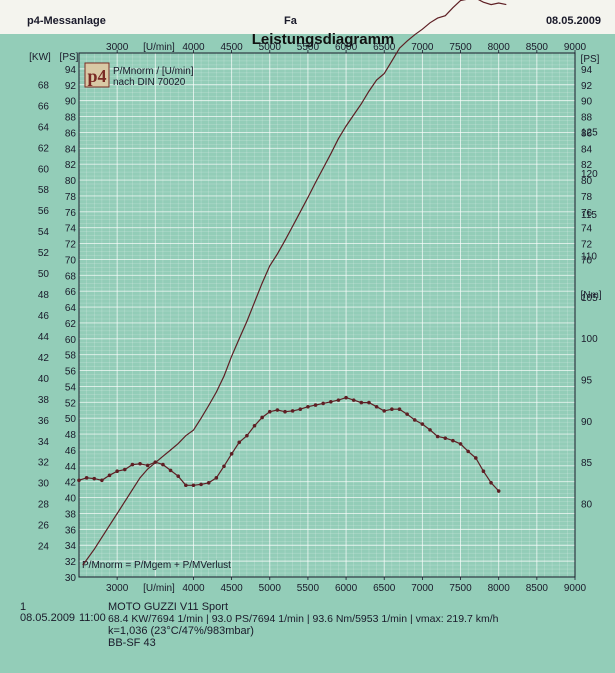 The height and width of the screenshot is (673, 615). What do you see at coordinates (44, 400) in the screenshot?
I see `kw-tick-label: 38` at bounding box center [44, 400].